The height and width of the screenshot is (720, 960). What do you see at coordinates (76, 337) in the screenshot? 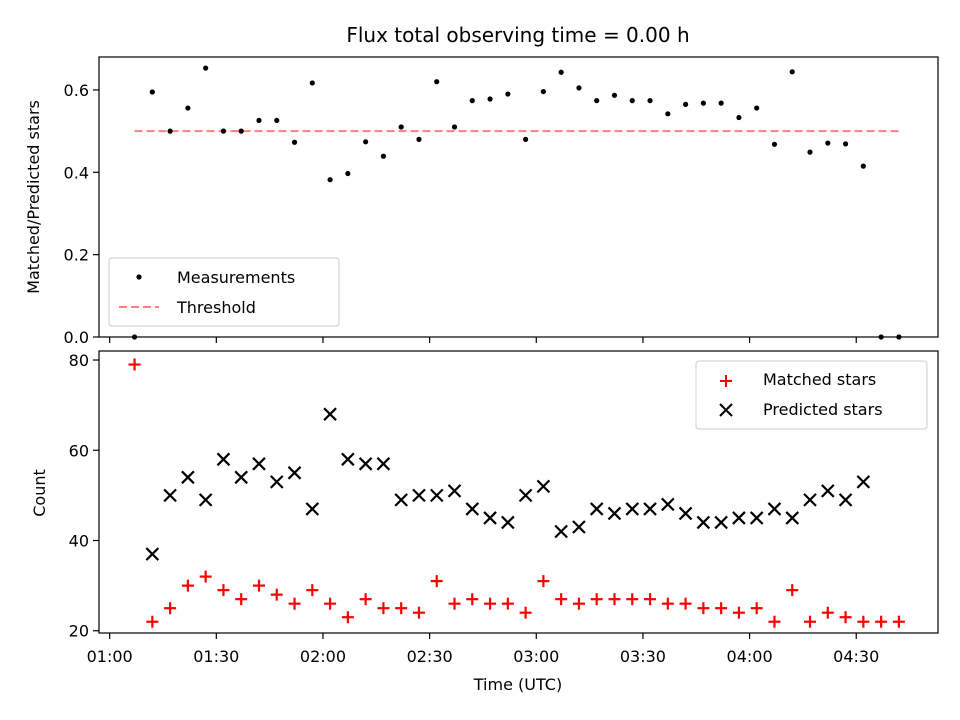
I see `top-y-tick-label: 0.0` at bounding box center [76, 337].